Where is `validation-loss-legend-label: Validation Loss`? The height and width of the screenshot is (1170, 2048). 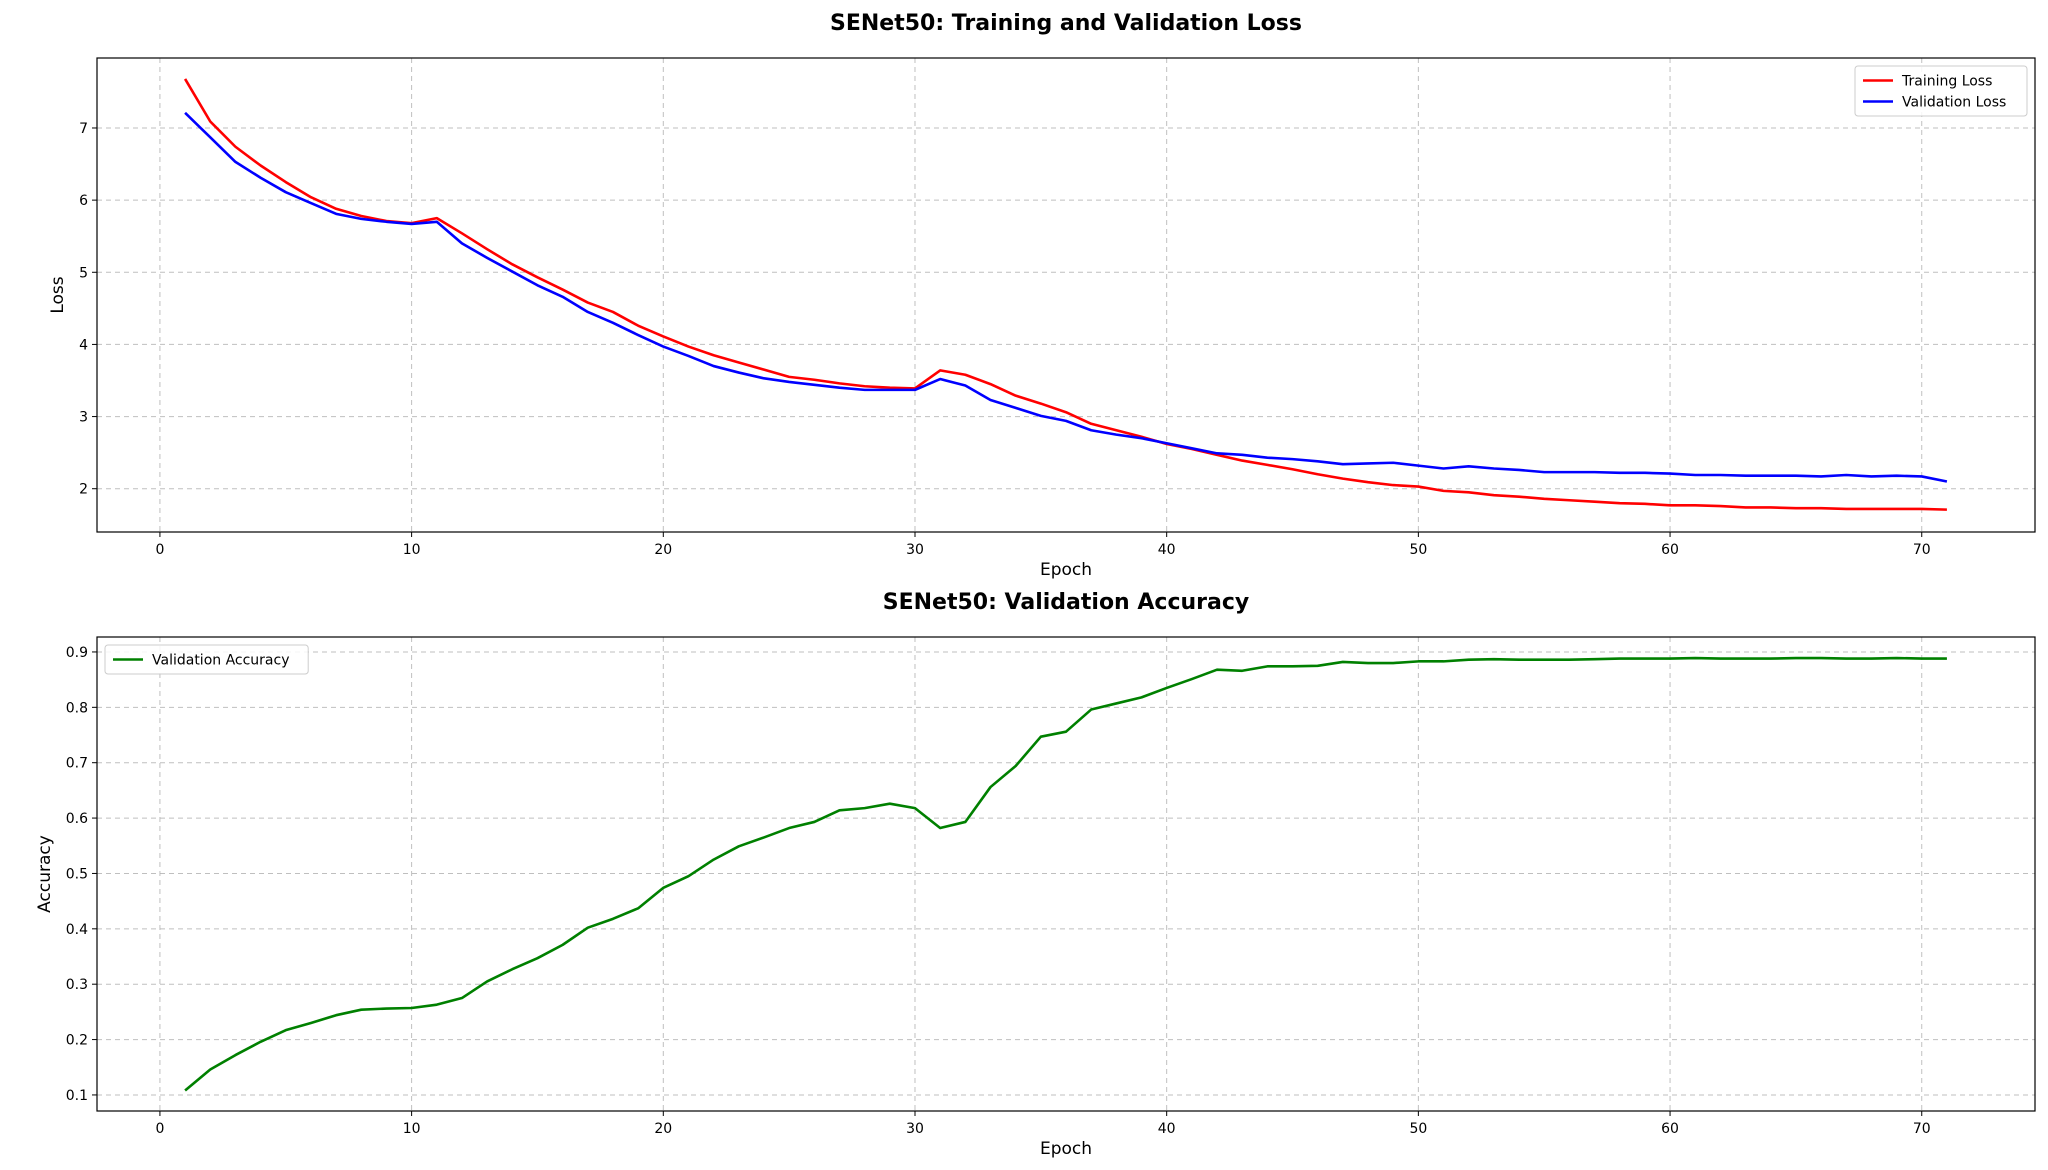 validation-loss-legend-label: Validation Loss is located at coordinates (1954, 103).